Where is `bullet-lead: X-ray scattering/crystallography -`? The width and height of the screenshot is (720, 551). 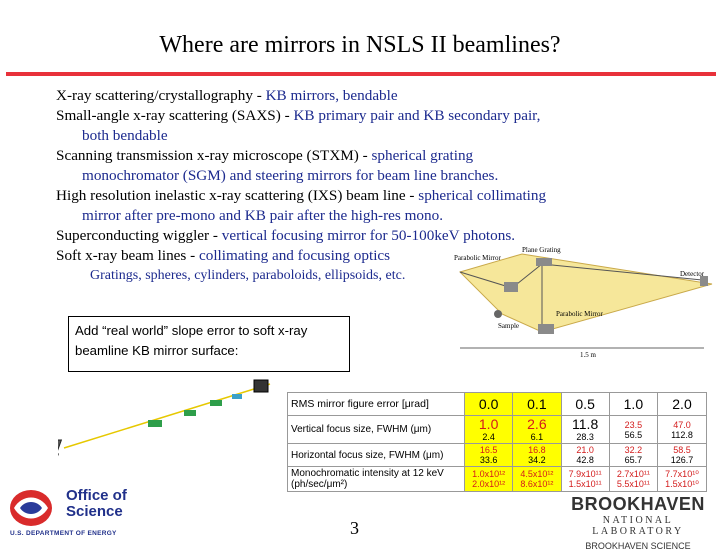 bullet-lead: X-ray scattering/crystallography - is located at coordinates (161, 95).